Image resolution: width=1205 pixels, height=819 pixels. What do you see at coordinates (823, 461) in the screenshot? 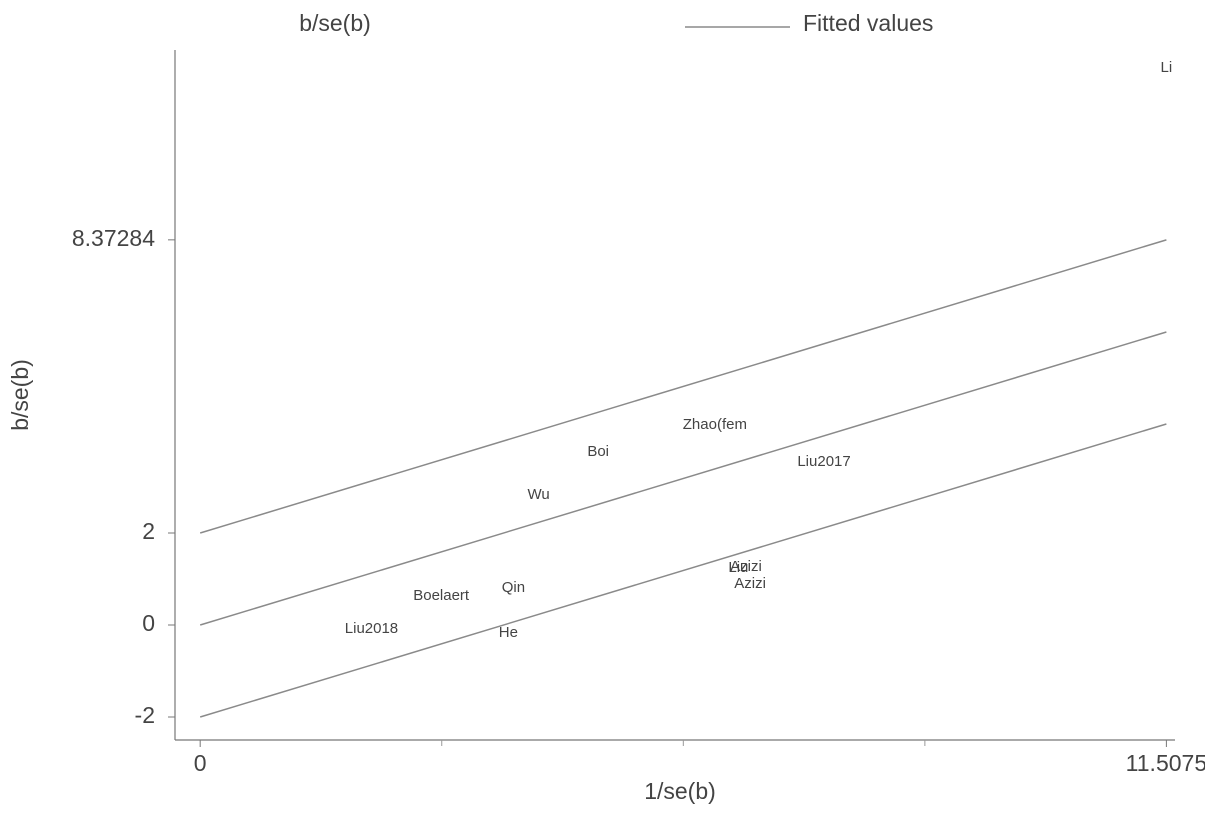
I see `point-label: Liu2017` at bounding box center [823, 461].